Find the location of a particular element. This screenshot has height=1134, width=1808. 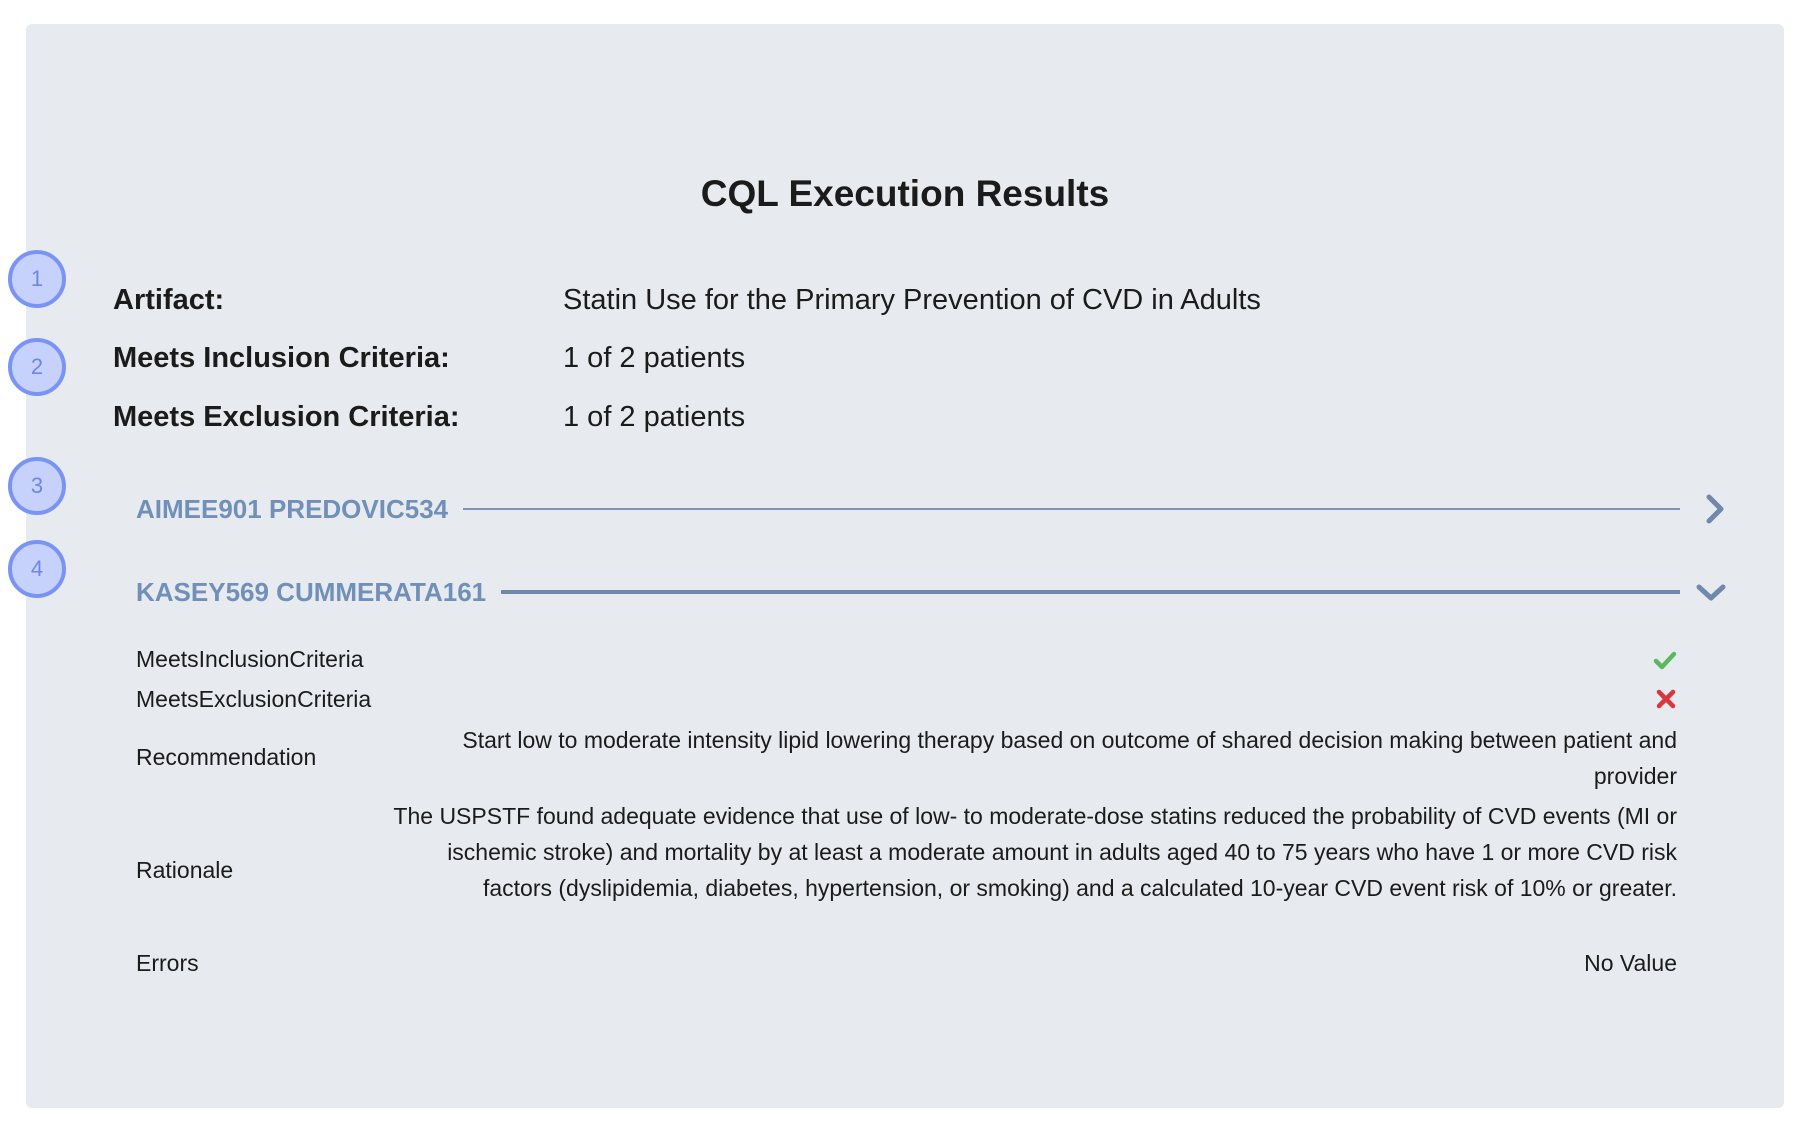

check-icon is located at coordinates (1665, 662).